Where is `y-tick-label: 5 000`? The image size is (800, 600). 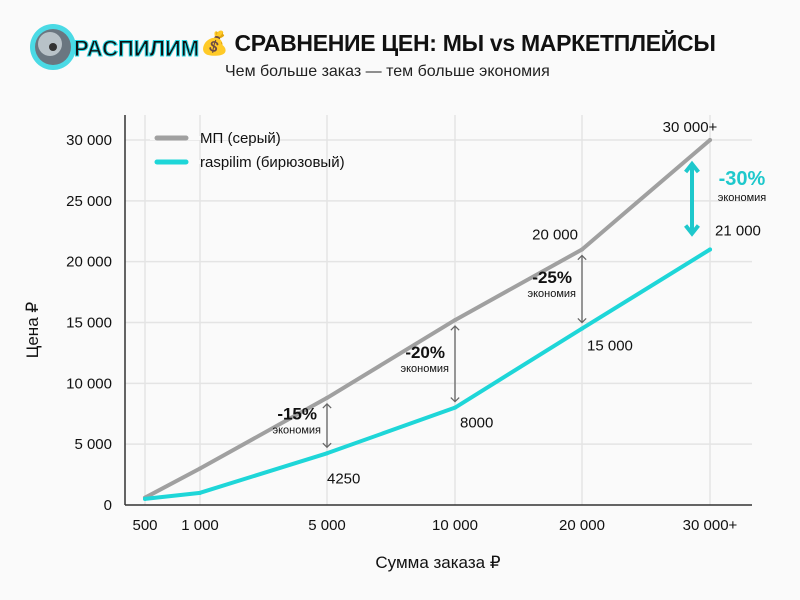 y-tick-label: 5 000 is located at coordinates (93, 444).